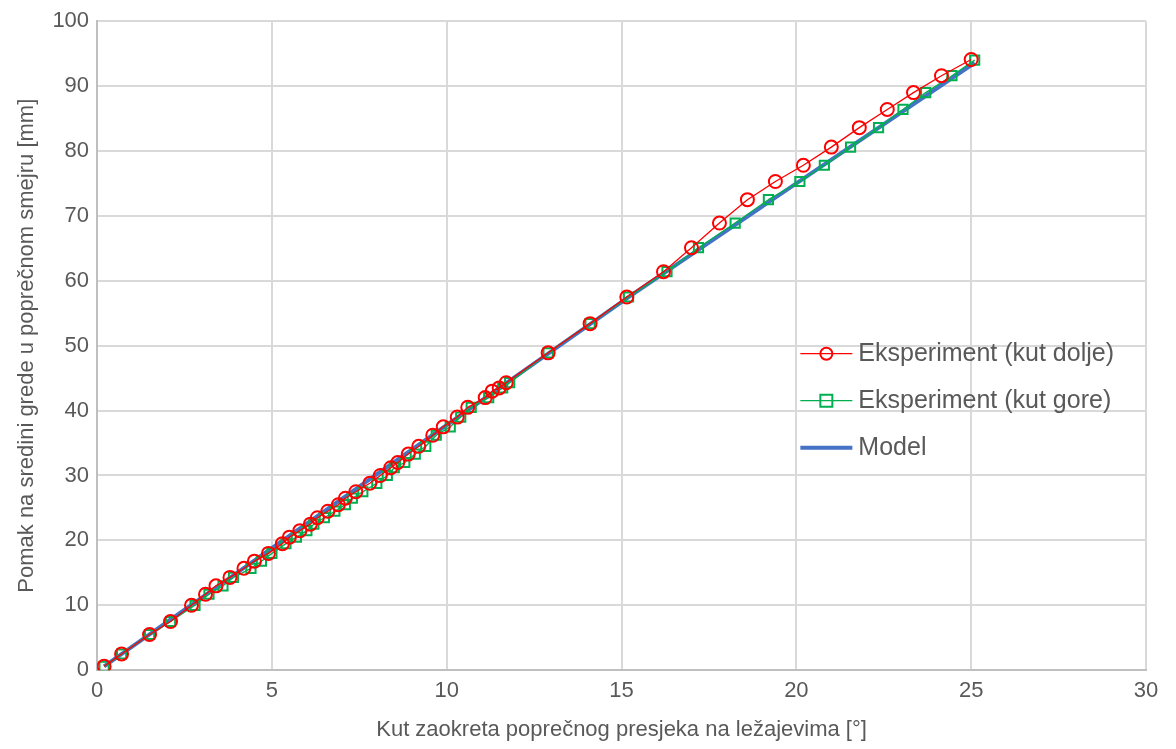 This screenshot has height=749, width=1176. Describe the element at coordinates (77, 474) in the screenshot. I see `y-tick-label: 30` at that location.